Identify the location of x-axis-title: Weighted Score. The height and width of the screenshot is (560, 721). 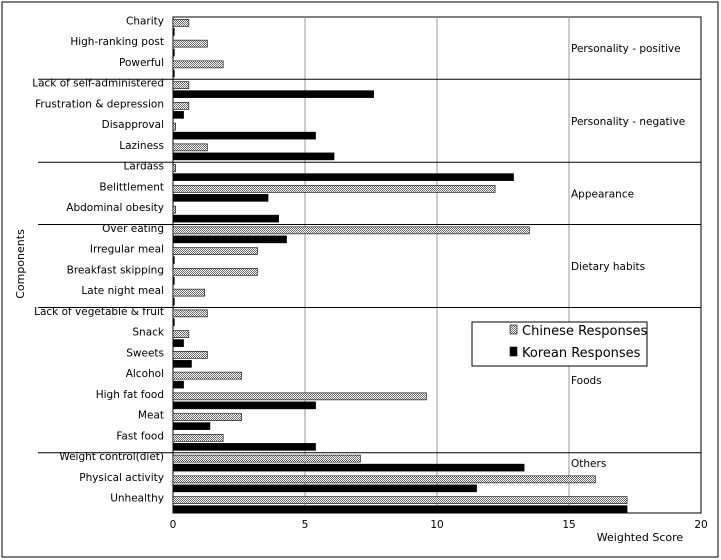
(640, 537).